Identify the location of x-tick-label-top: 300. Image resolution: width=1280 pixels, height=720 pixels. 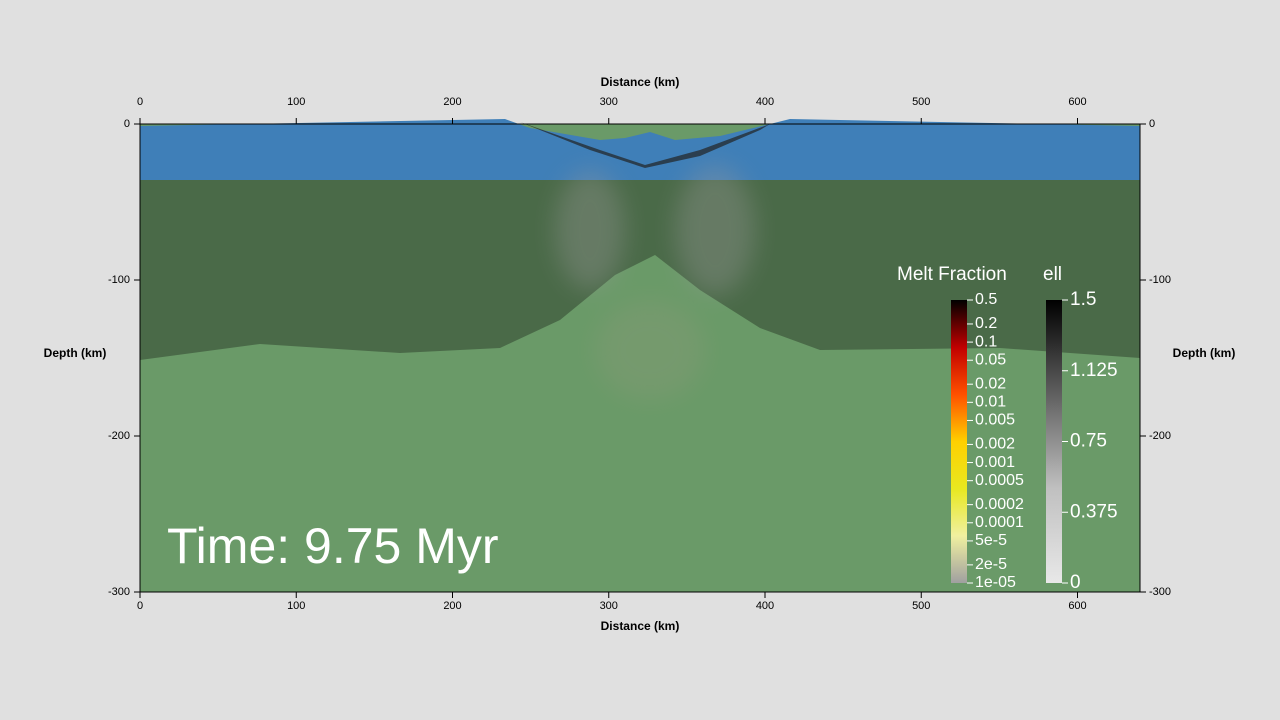
(609, 102).